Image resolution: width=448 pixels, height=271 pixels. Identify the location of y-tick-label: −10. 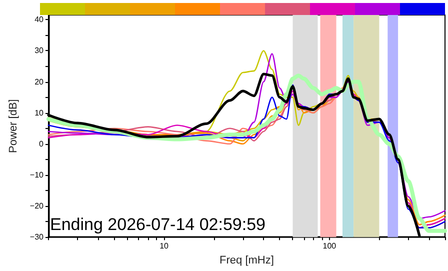
(37, 175).